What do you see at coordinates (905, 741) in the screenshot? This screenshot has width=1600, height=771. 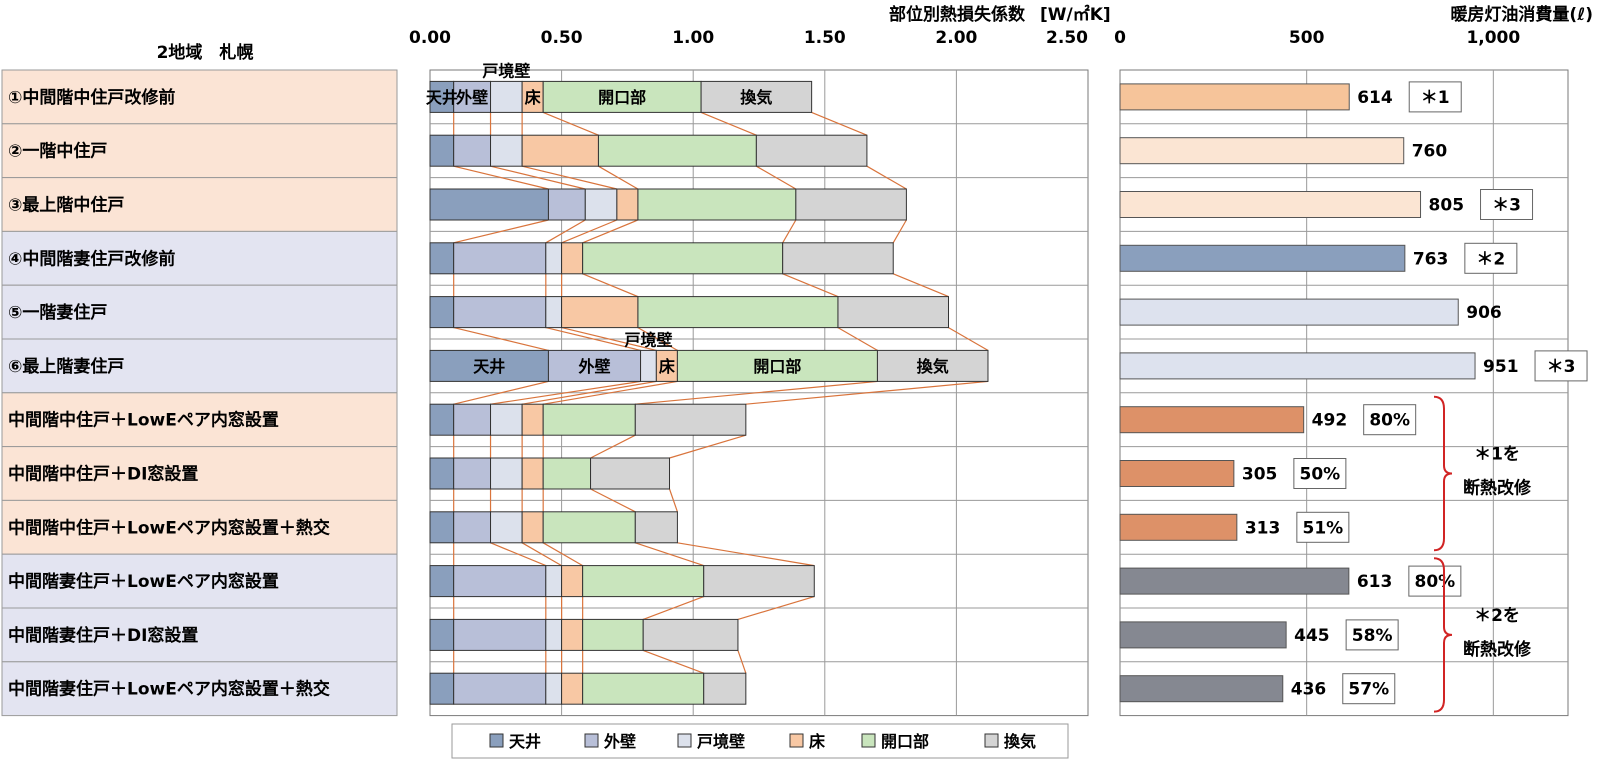 I see `legend-label: 開口部` at bounding box center [905, 741].